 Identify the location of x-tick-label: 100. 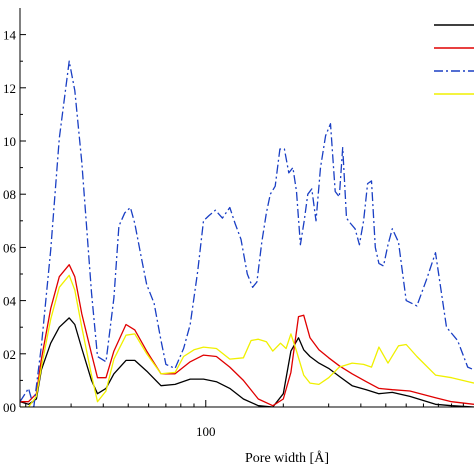
(206, 431).